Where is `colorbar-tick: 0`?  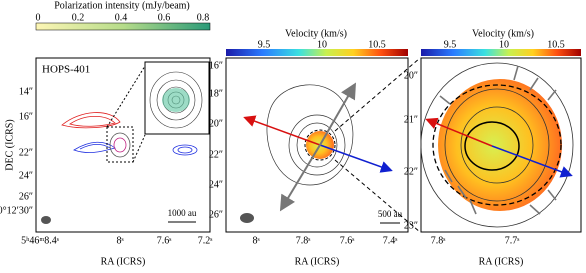 colorbar-tick: 0 is located at coordinates (38, 17).